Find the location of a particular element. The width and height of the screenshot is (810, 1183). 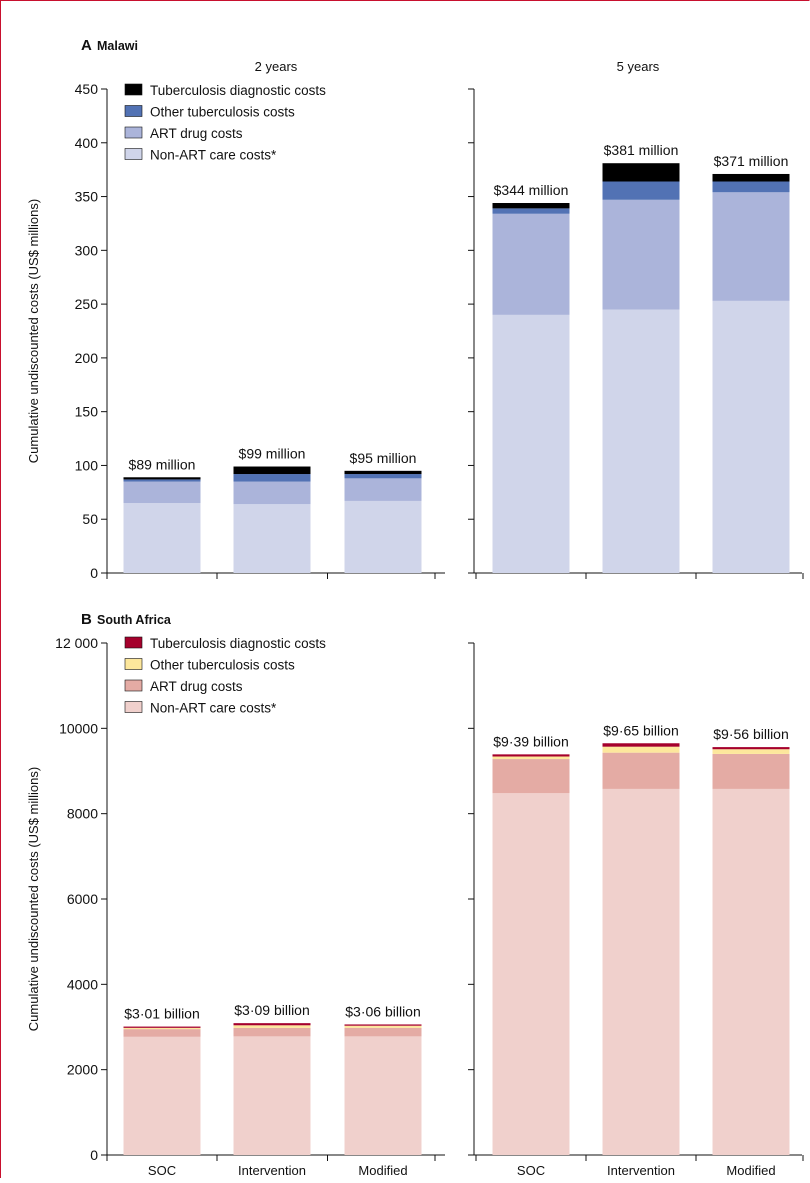

y-tick-label: 10000 is located at coordinates (78, 728).